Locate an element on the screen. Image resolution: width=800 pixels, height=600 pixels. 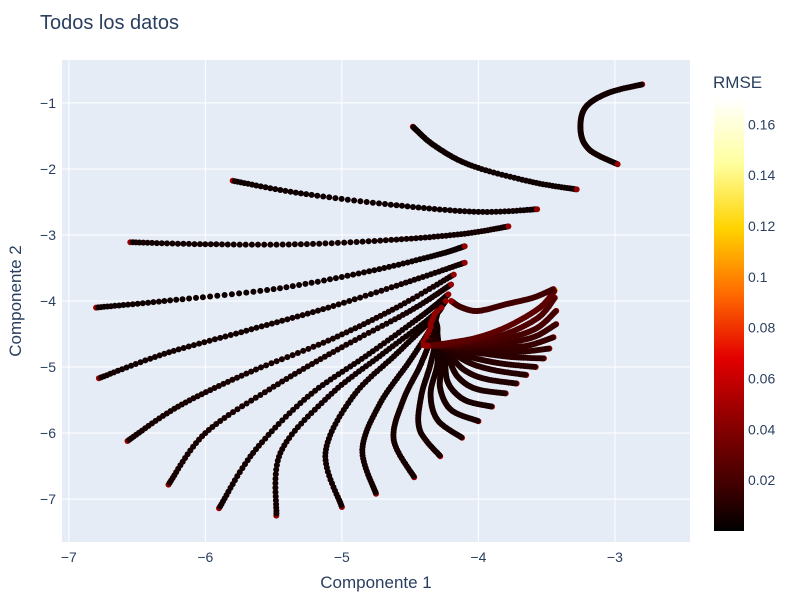
x-axis-ticks: −7 −6 −5 −4 −3 is located at coordinates (342, 557).